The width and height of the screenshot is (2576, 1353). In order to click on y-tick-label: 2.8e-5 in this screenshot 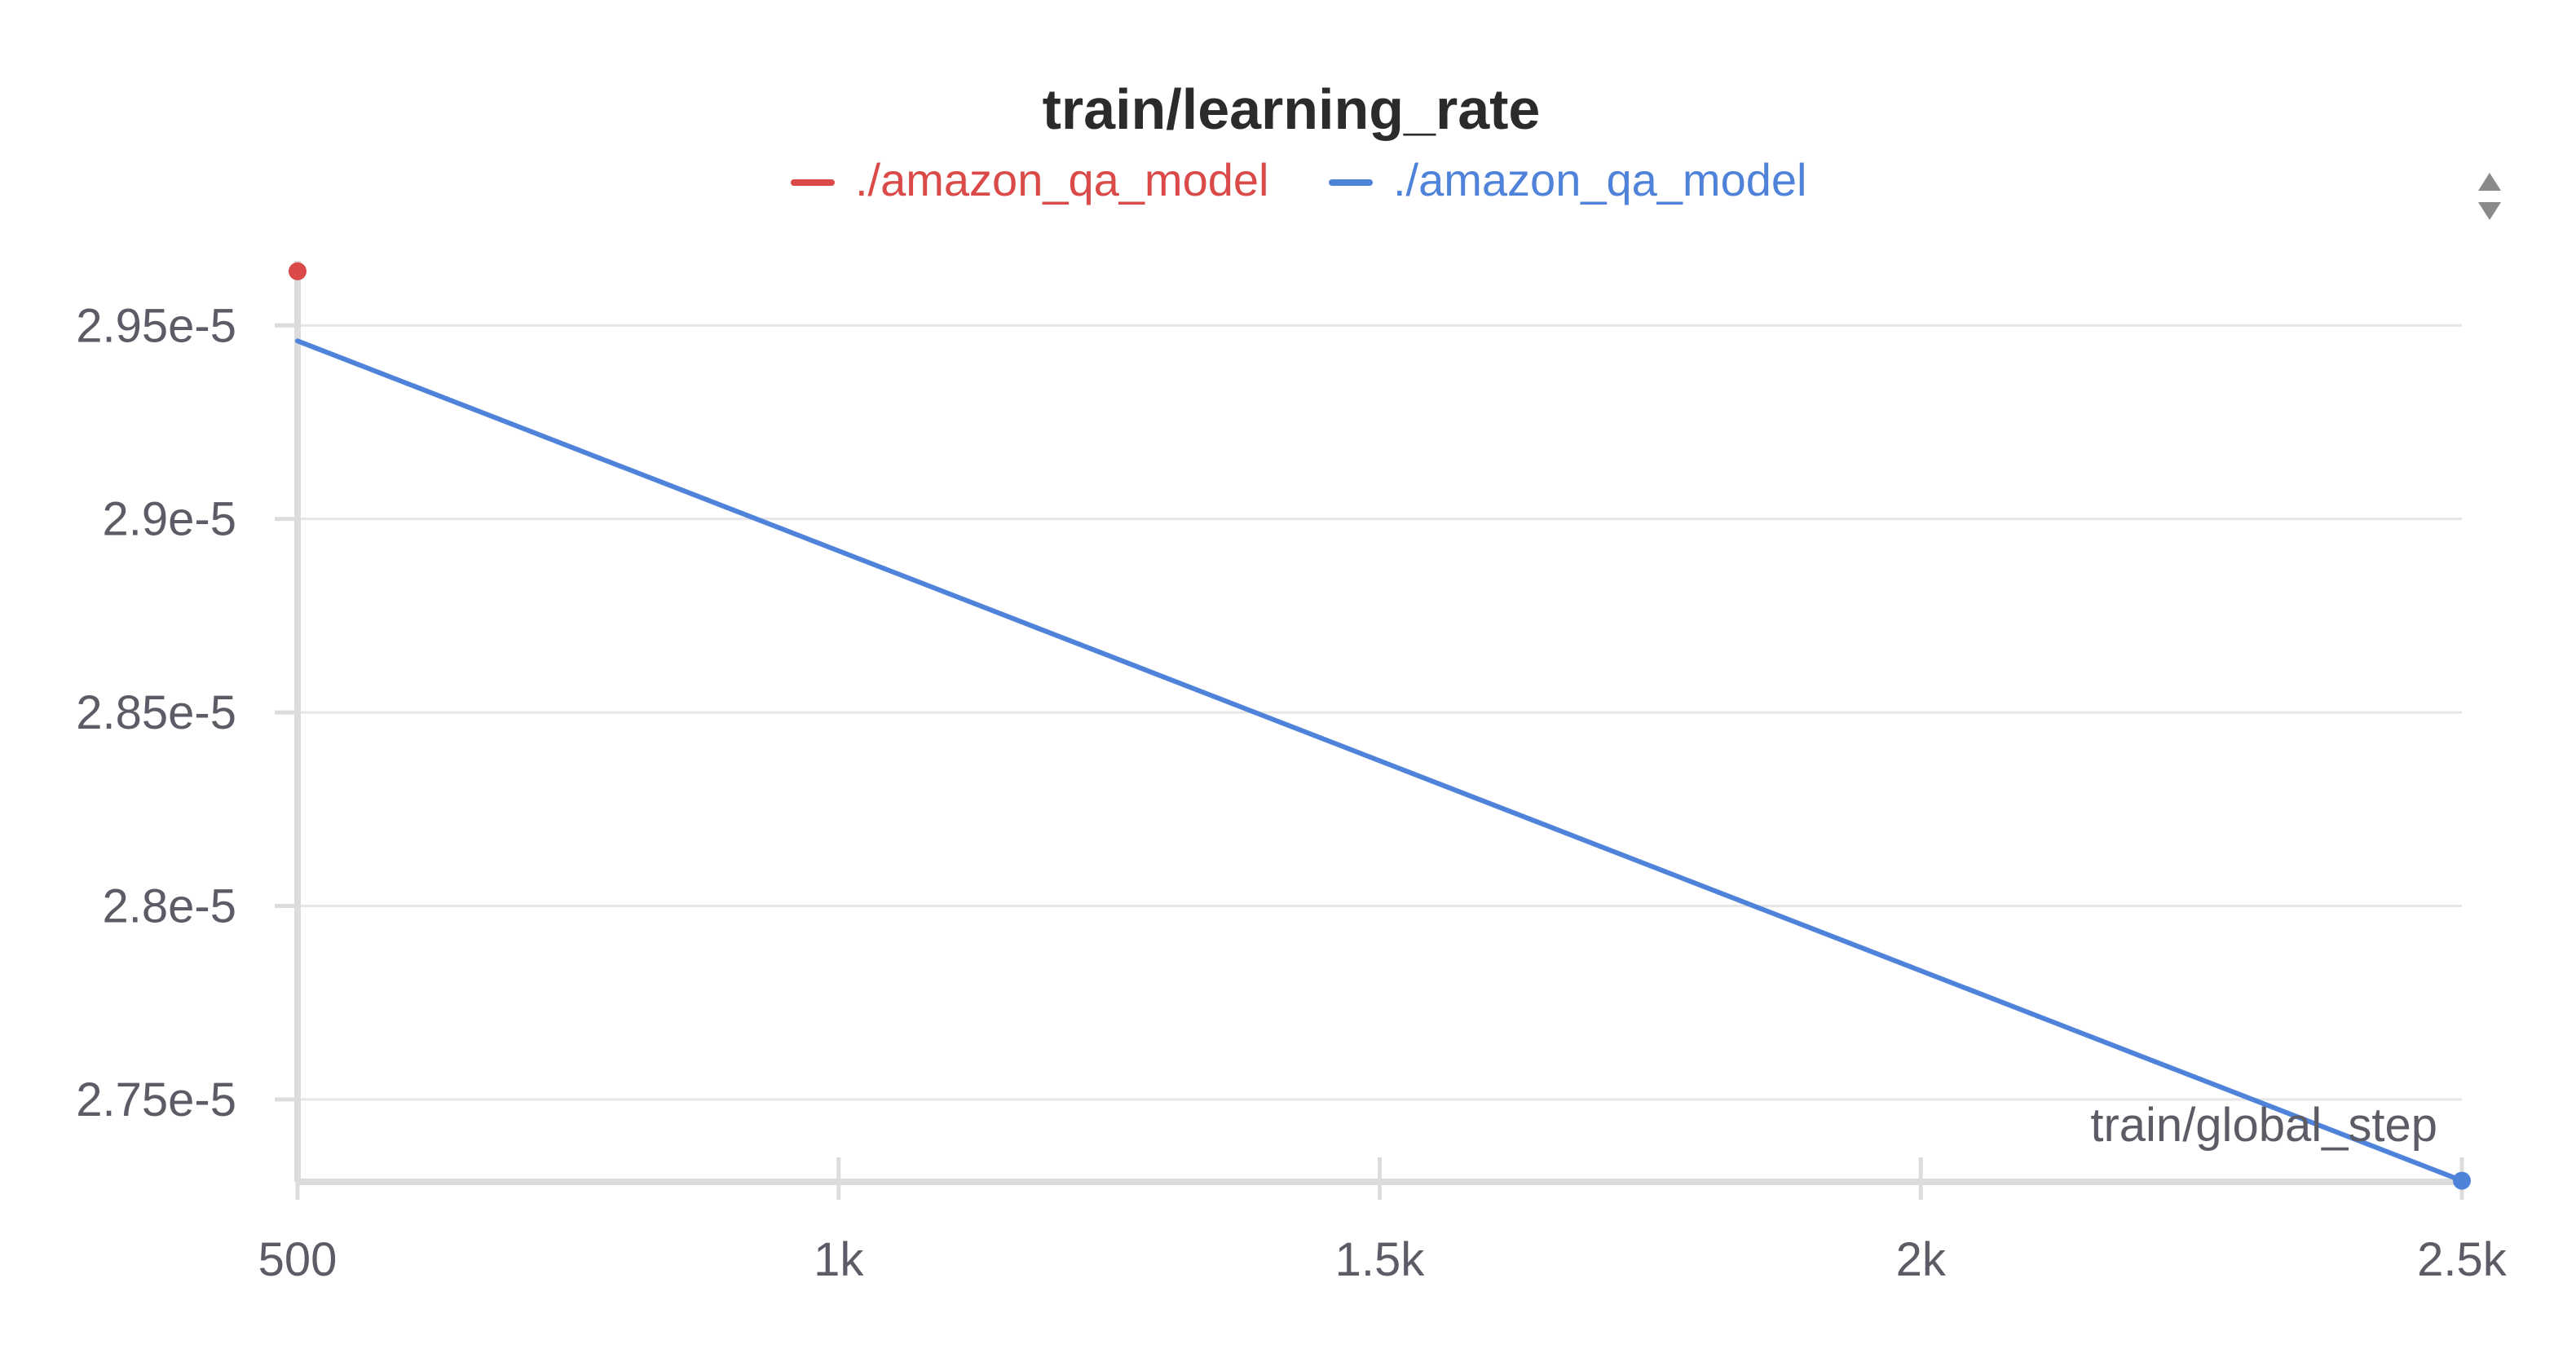, I will do `click(169, 905)`.